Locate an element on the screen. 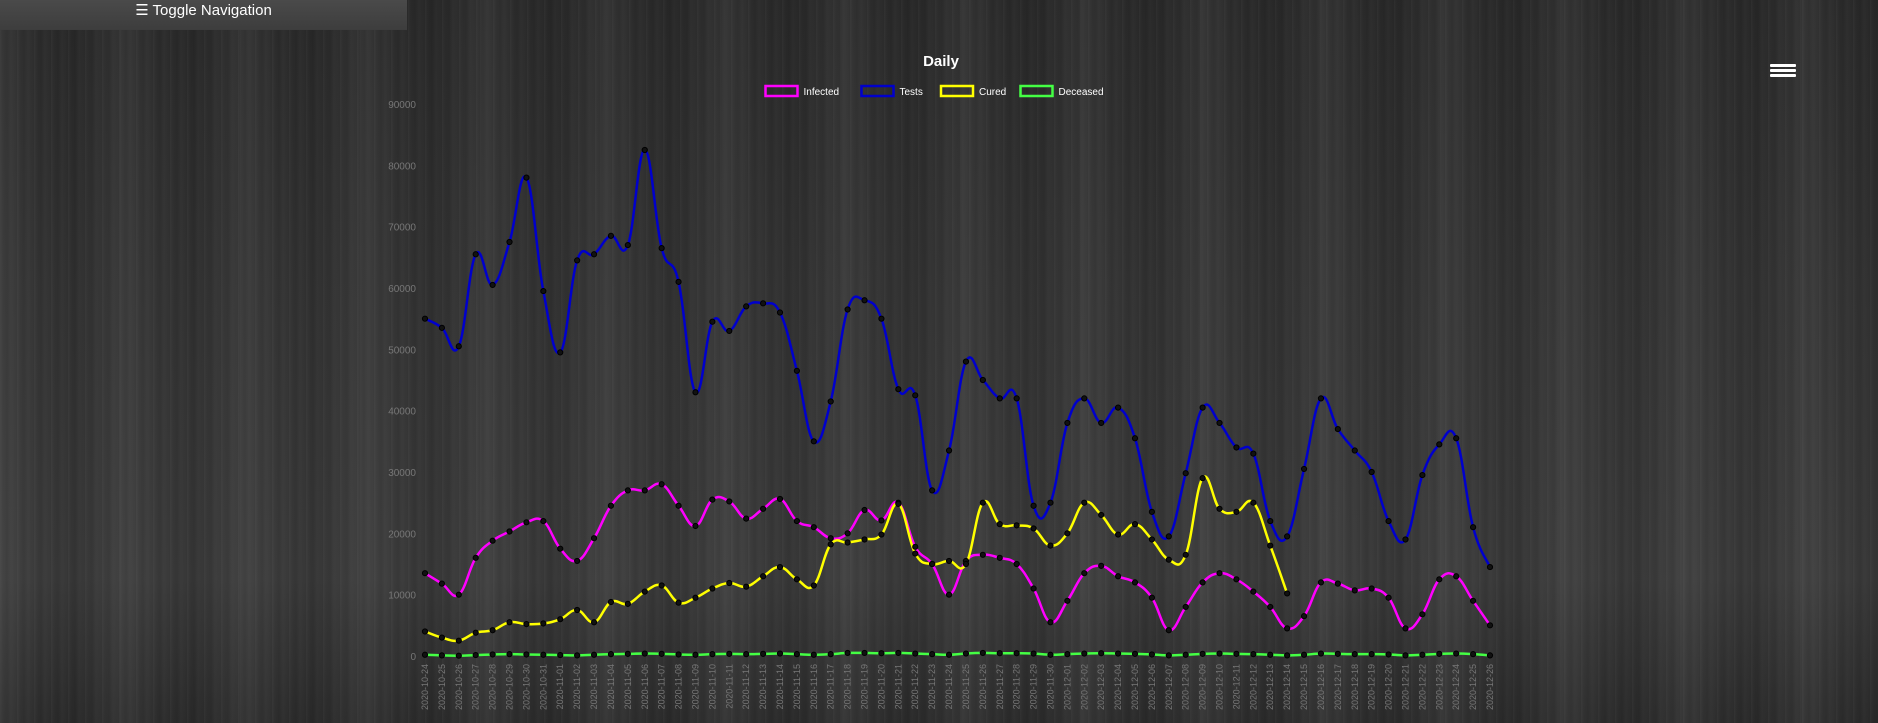  x-tick-label: 2020-12-12 is located at coordinates (1253, 687).